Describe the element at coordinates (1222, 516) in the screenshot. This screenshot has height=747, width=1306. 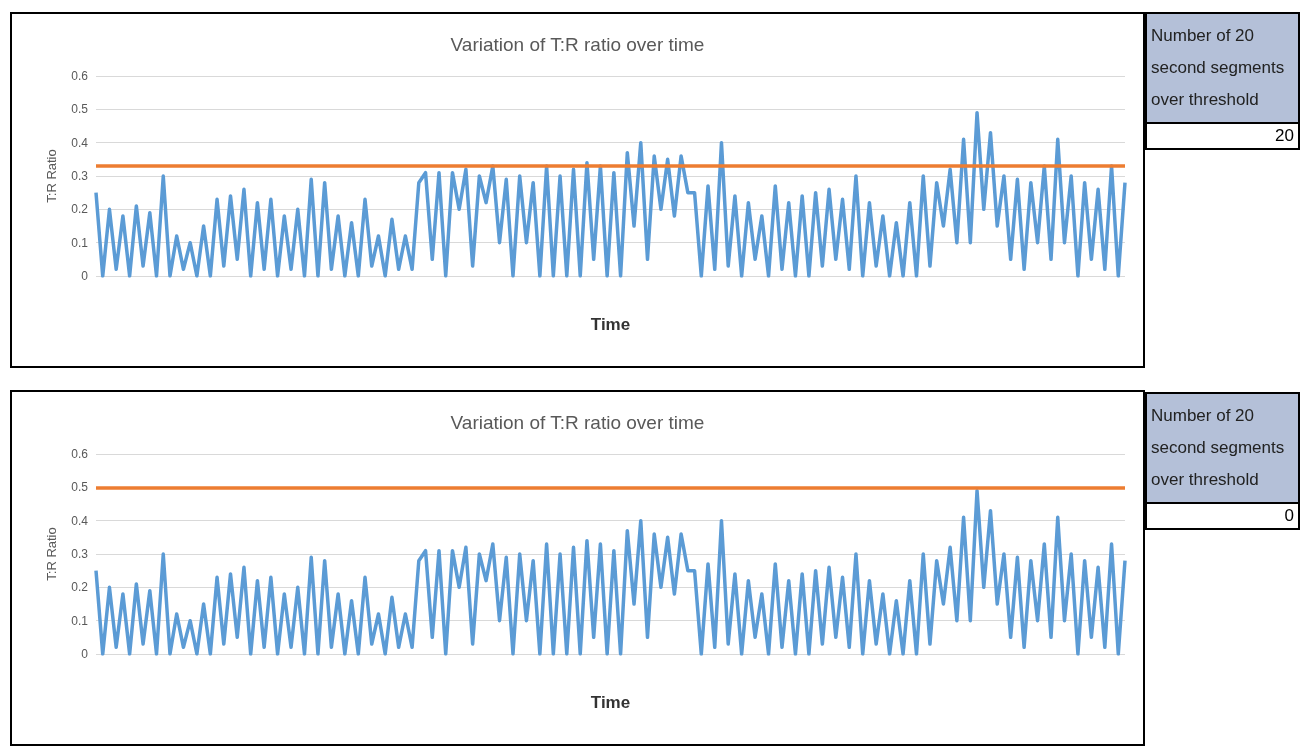
I see `text: 0` at that location.